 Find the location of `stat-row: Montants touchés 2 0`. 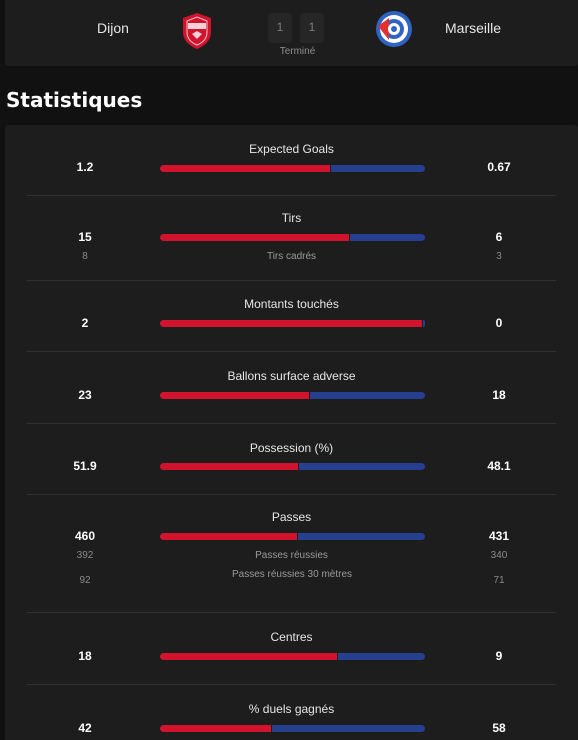

stat-row: Montants touchés 2 0 is located at coordinates (291, 316).